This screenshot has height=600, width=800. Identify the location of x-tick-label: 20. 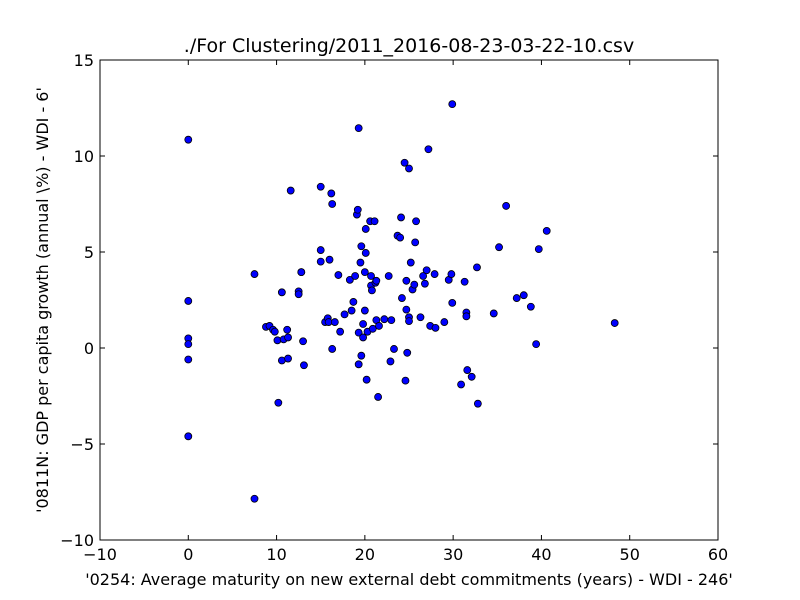
(365, 554).